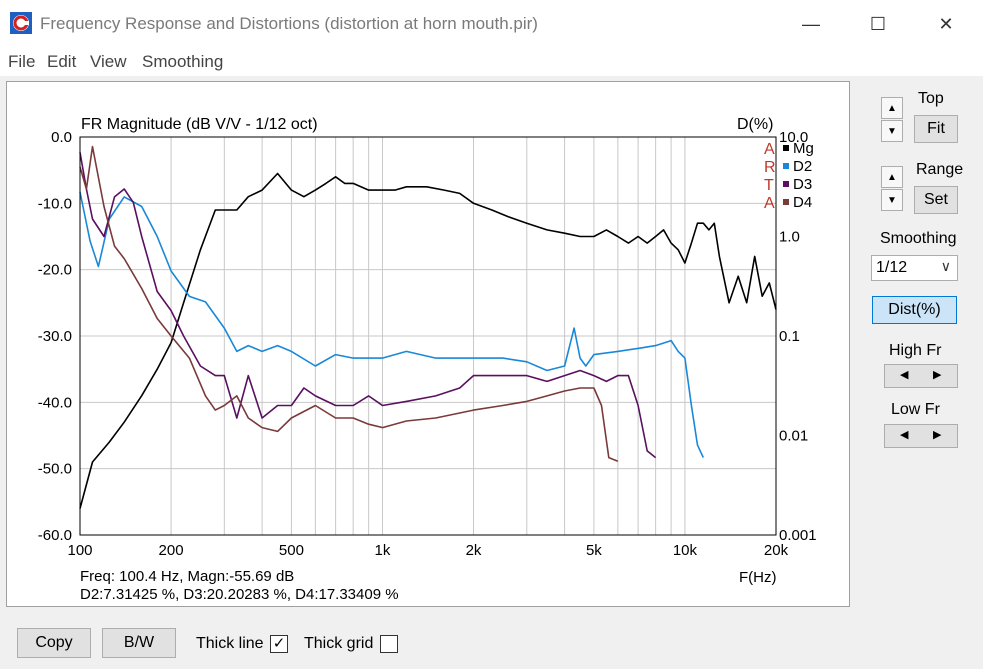 This screenshot has width=983, height=669. Describe the element at coordinates (187, 576) in the screenshot. I see `readout-line-1: Freq: 100.4 Hz, Magn:-55.69 dB` at that location.